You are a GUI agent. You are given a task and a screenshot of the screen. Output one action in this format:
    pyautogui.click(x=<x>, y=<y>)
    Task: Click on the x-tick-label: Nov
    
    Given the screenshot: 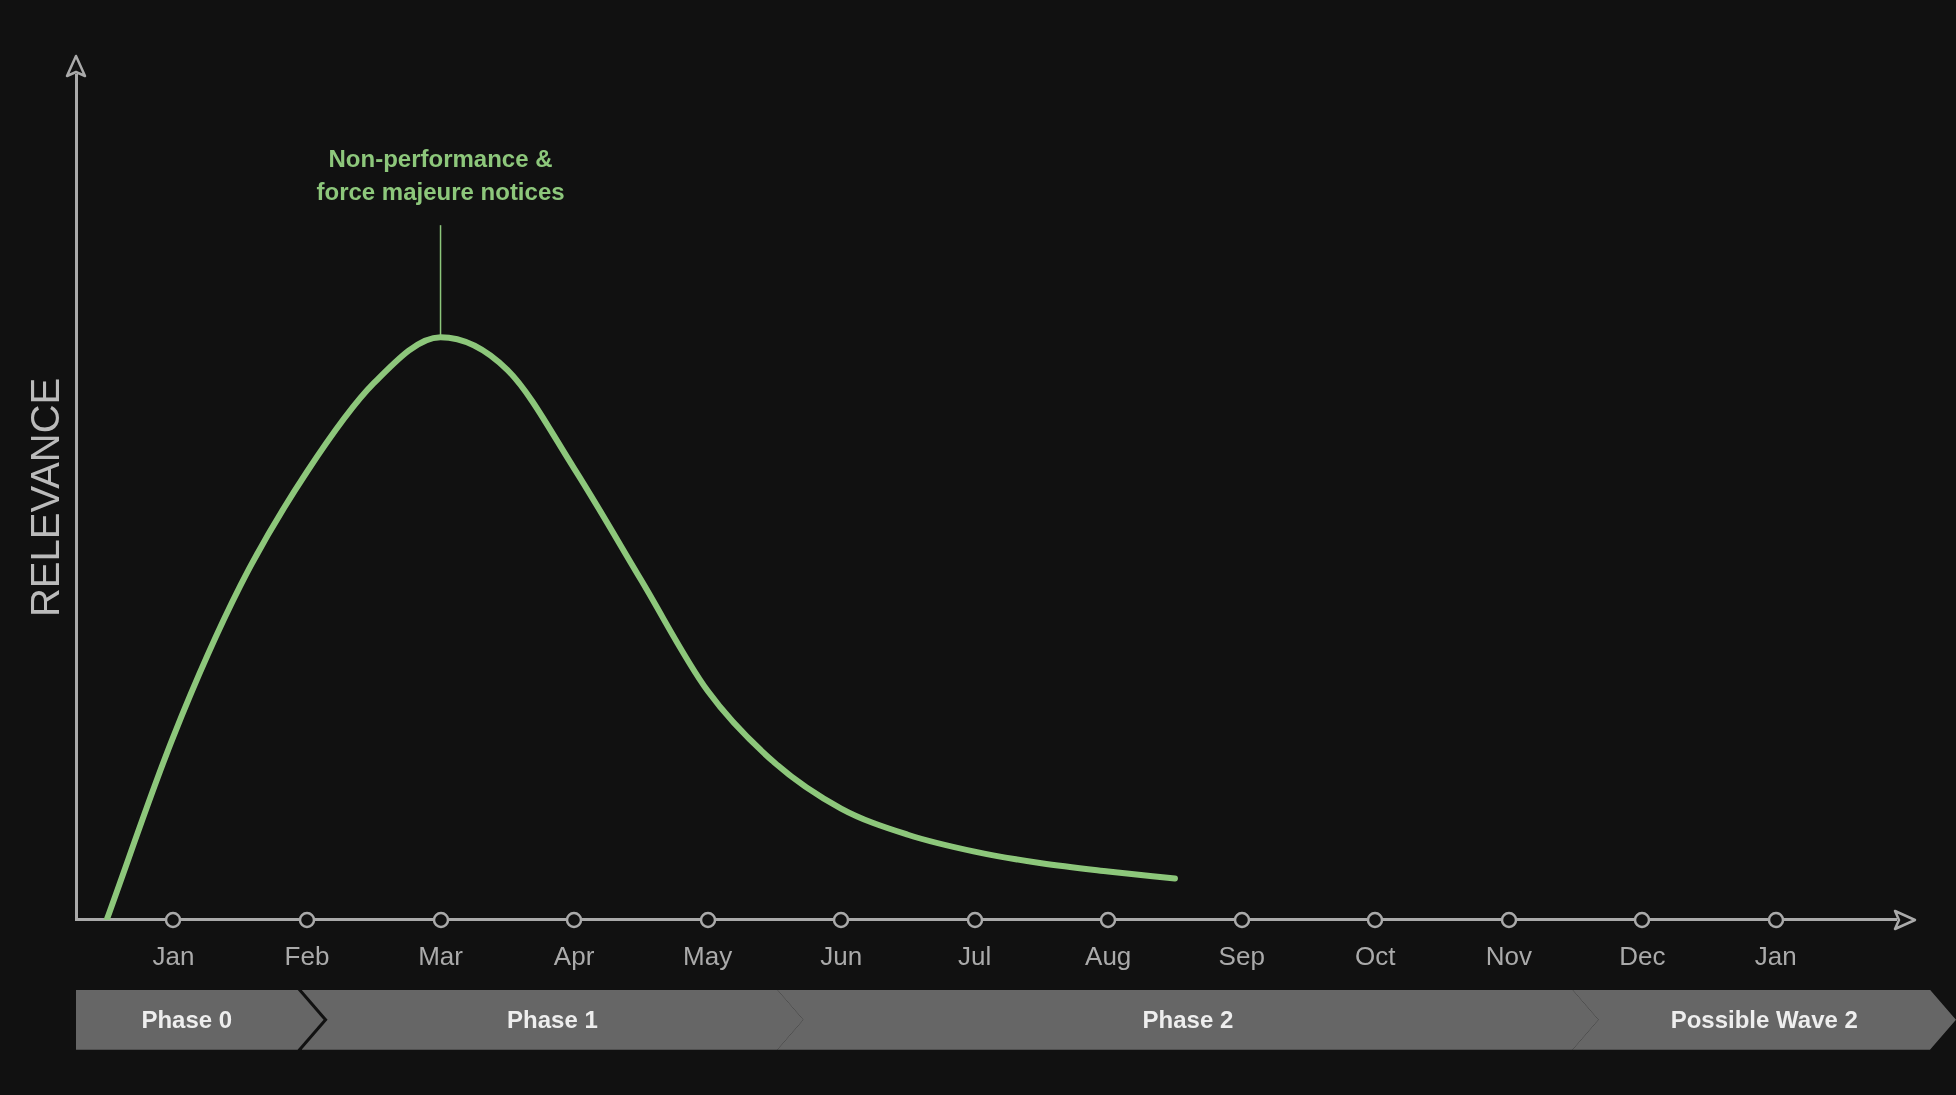 What is the action you would take?
    pyautogui.click(x=1508, y=955)
    